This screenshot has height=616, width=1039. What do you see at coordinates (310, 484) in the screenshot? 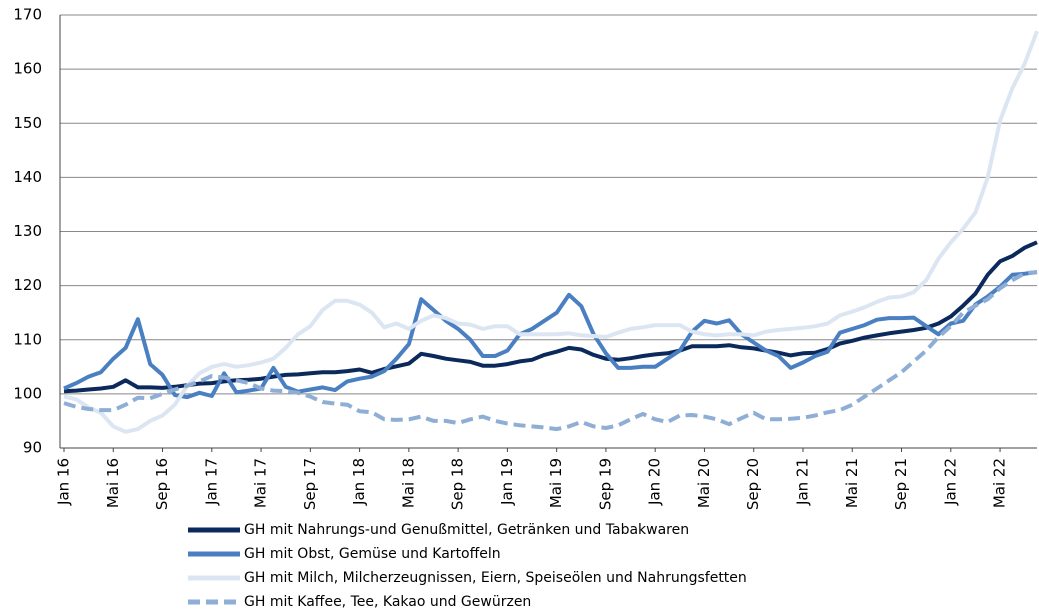
I see `x-tick-label: Sep 17` at bounding box center [310, 484].